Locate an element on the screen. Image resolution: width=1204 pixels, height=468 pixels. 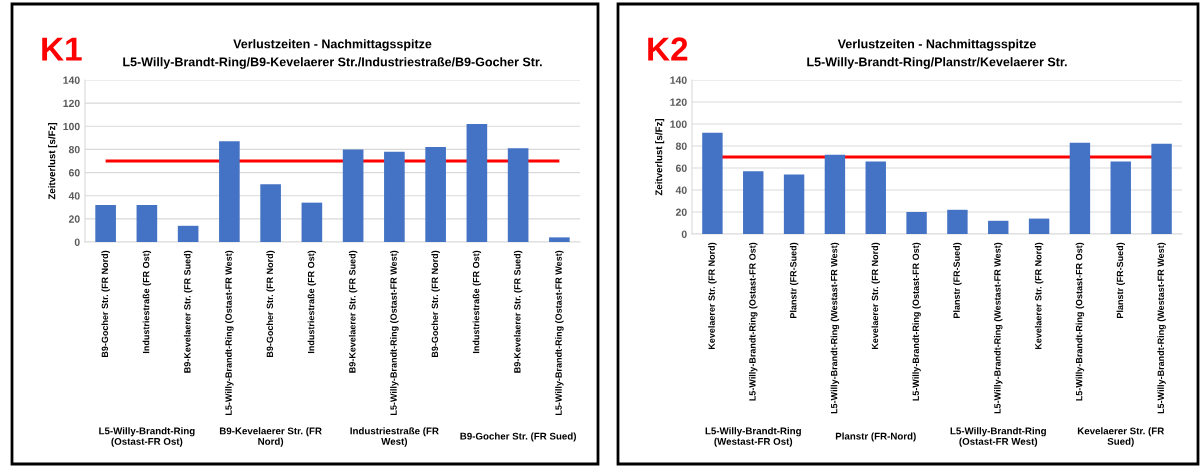
chart-subtitle: L5-Willy-Brandt-Ring/B9-Kevelaerer Str./Industriestraße/B9-Gocher Str. is located at coordinates (332, 63).